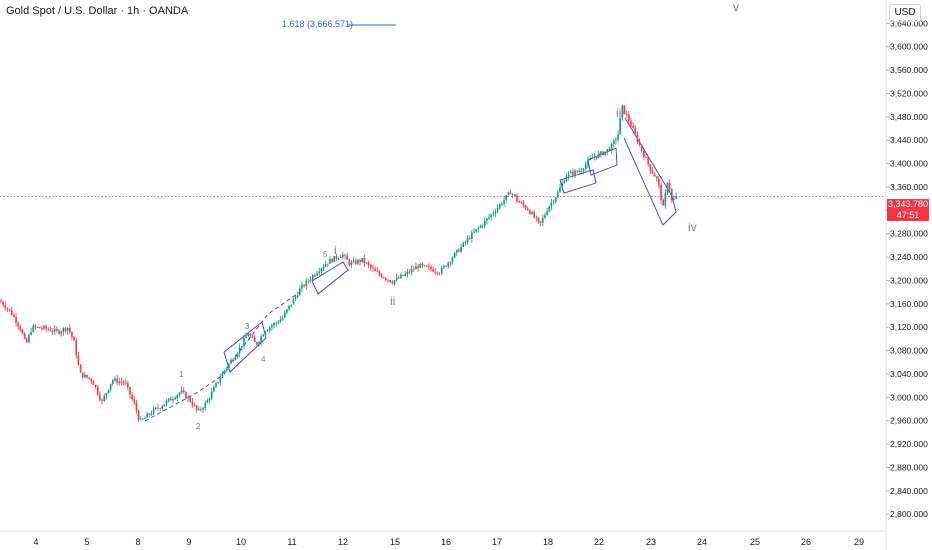 The image size is (932, 550). Describe the element at coordinates (97, 11) in the screenshot. I see `symbol-title: Gold Spot / U.S. Dollar · 1h · OANDA` at that location.